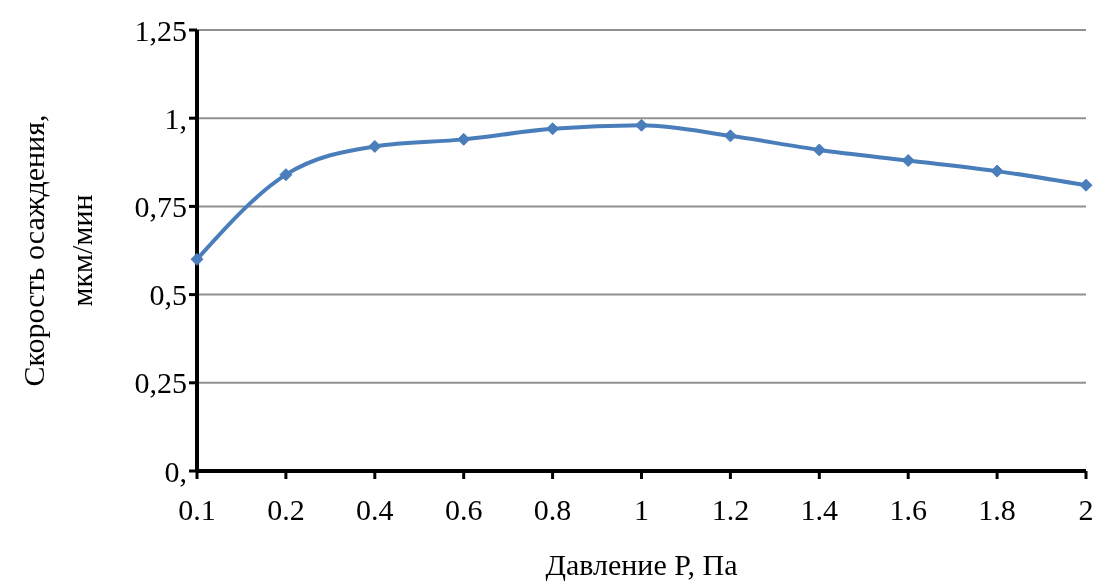 This screenshot has width=1102, height=583. I want to click on x-tick-label: 1.2, so click(730, 510).